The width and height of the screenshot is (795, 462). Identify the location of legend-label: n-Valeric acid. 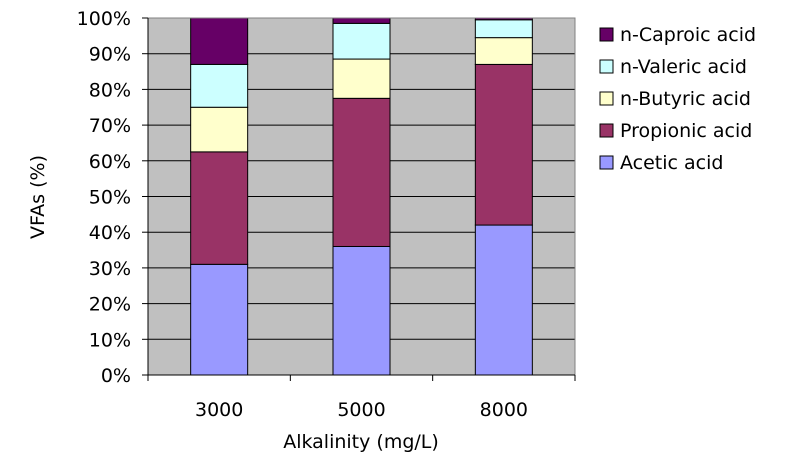
(683, 67).